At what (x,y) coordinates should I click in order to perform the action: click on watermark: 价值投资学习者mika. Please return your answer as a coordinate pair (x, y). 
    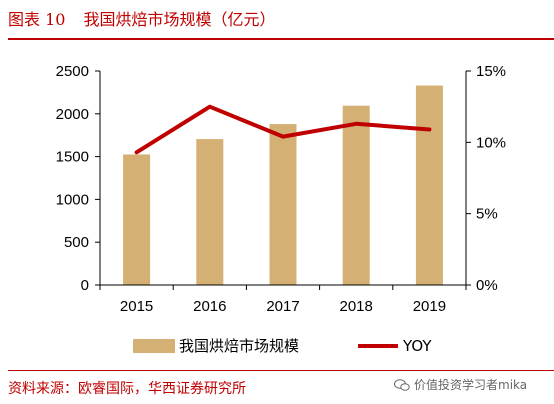
    Looking at the image, I should click on (460, 384).